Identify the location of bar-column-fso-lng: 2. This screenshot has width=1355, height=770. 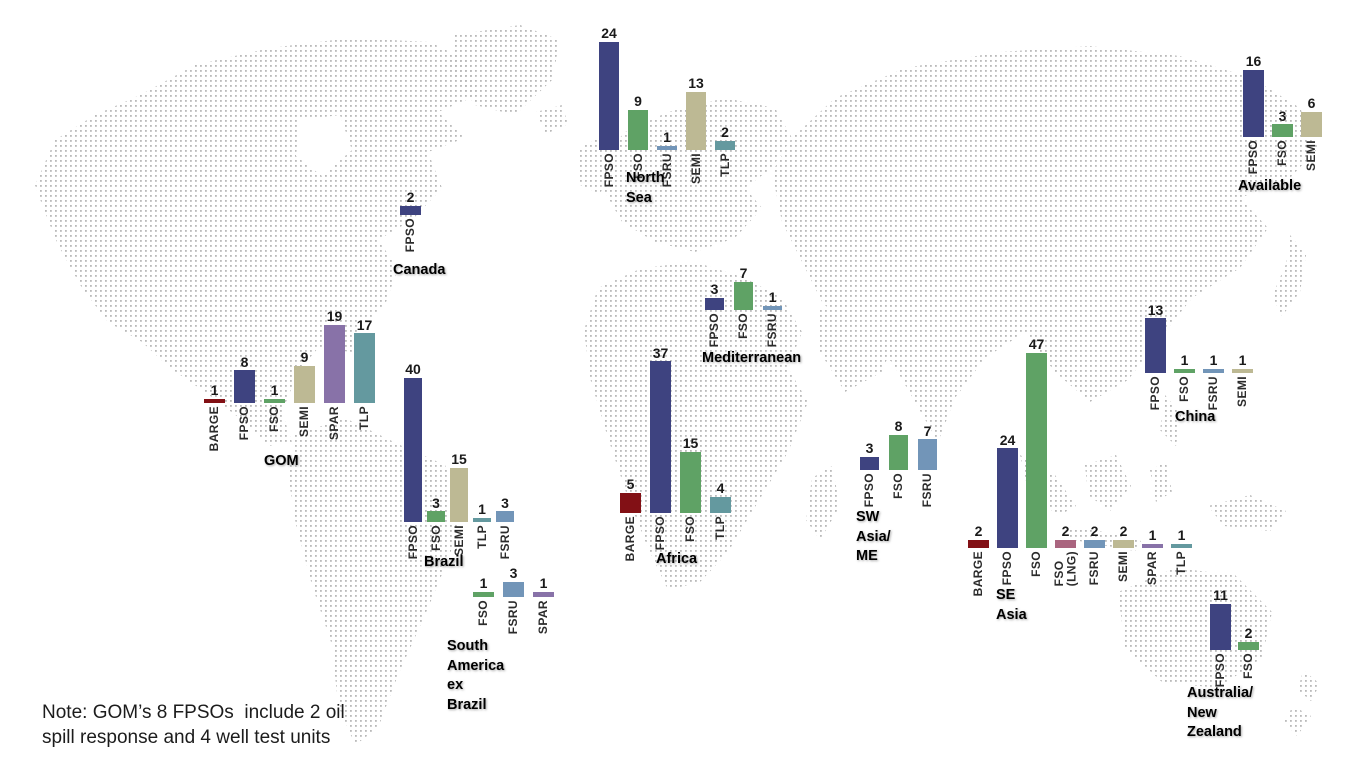
(1065, 536).